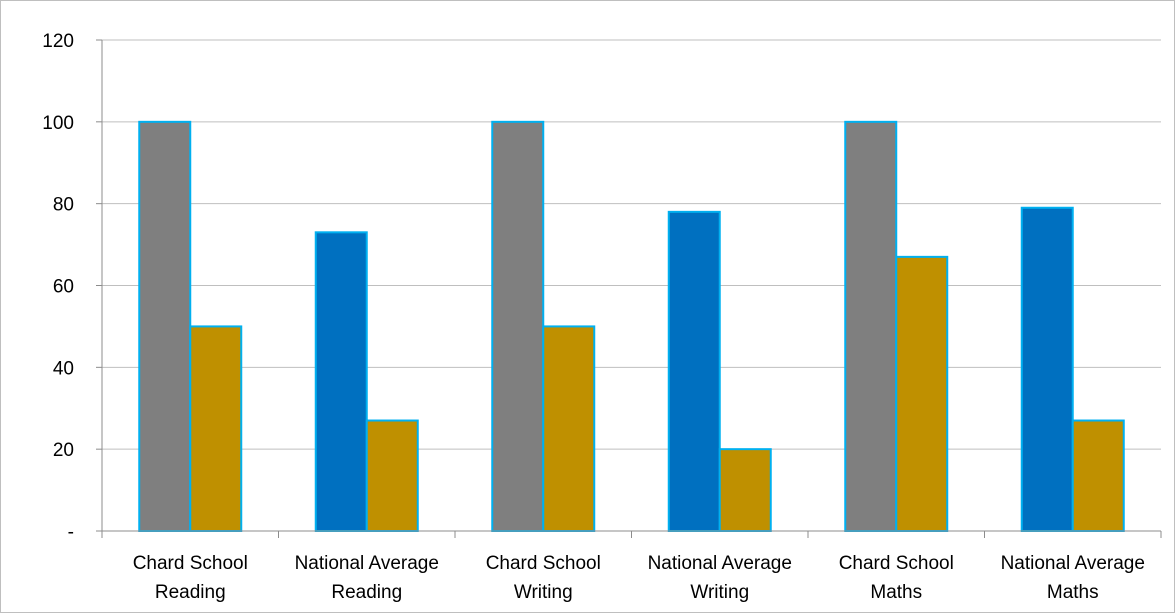  What do you see at coordinates (63, 287) in the screenshot?
I see `y-tick-label: 60` at bounding box center [63, 287].